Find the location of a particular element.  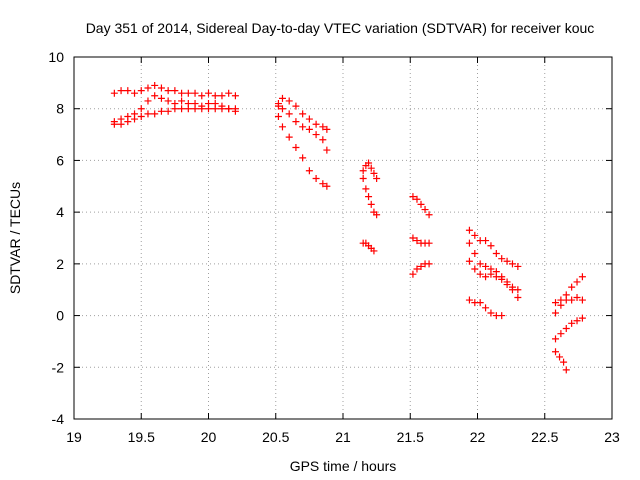

x-tick-label: 23 is located at coordinates (612, 437).